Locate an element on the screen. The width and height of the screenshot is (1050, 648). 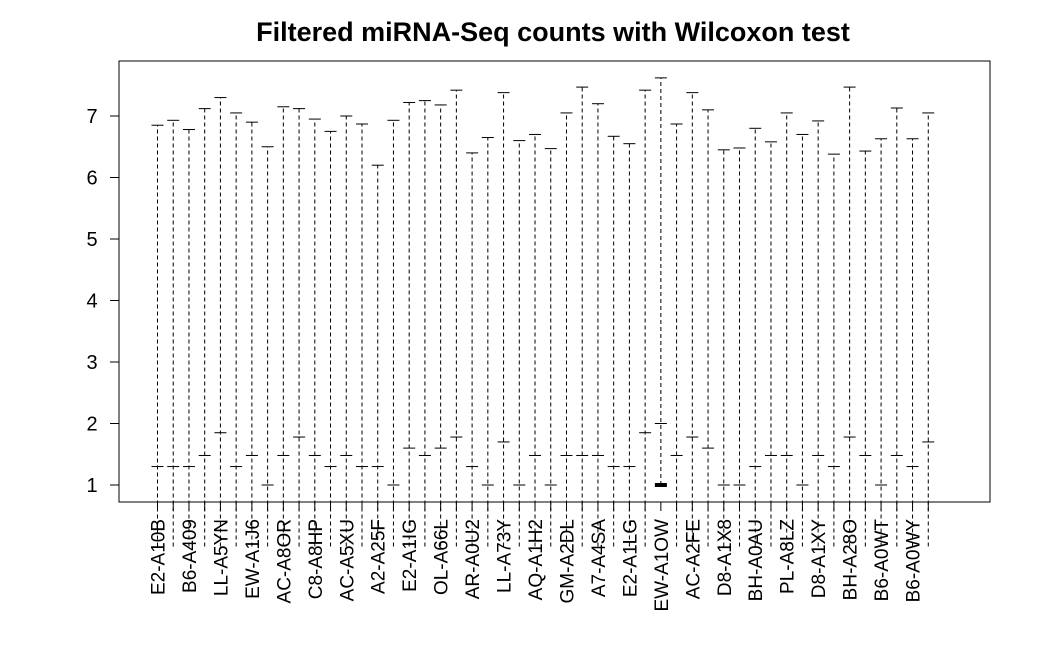
x-tick-label: E2-A10B is located at coordinates (159, 557).